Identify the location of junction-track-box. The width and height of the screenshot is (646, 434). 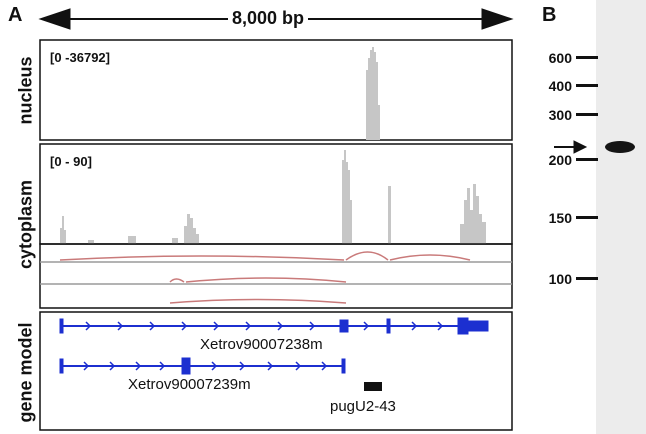
(276, 276).